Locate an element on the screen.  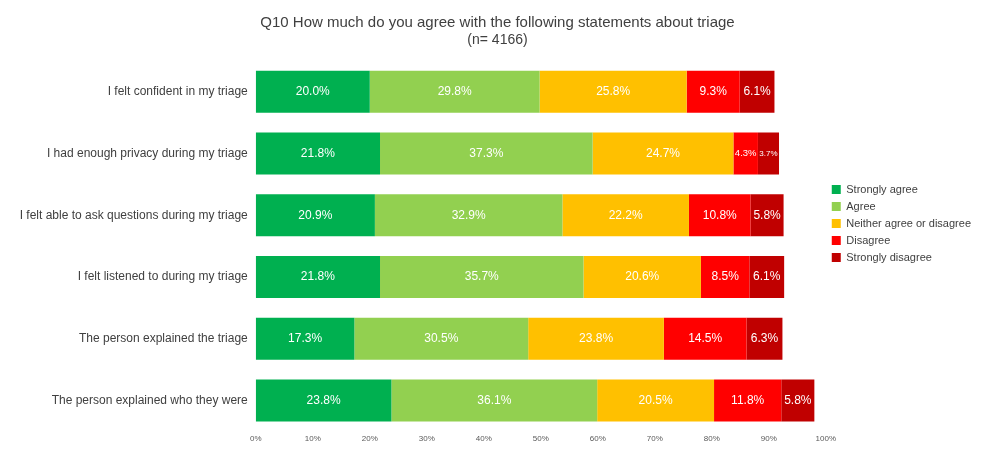
x-tick-label: 100% is located at coordinates (825, 439).